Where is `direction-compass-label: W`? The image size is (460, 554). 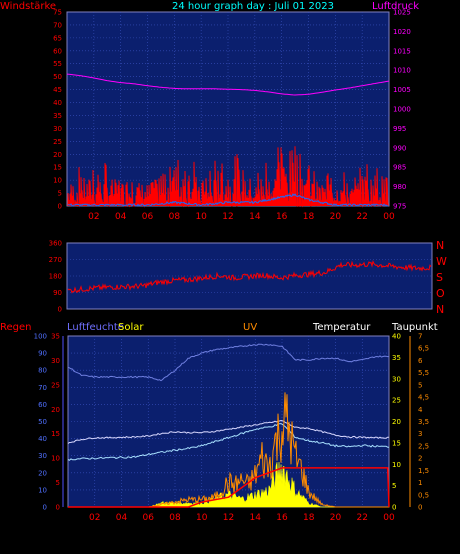 direction-compass-label: W is located at coordinates (441, 261).